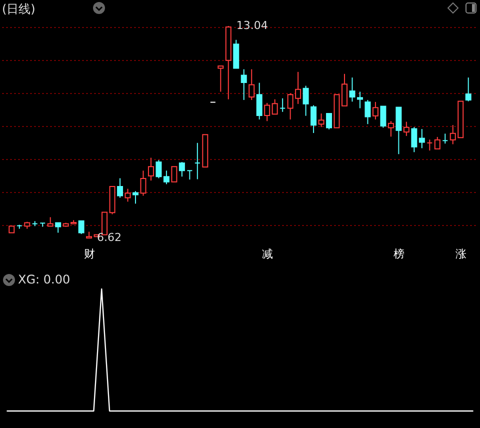 This screenshot has height=428, width=480. What do you see at coordinates (268, 254) in the screenshot?
I see `x-tick-label: 减` at bounding box center [268, 254].